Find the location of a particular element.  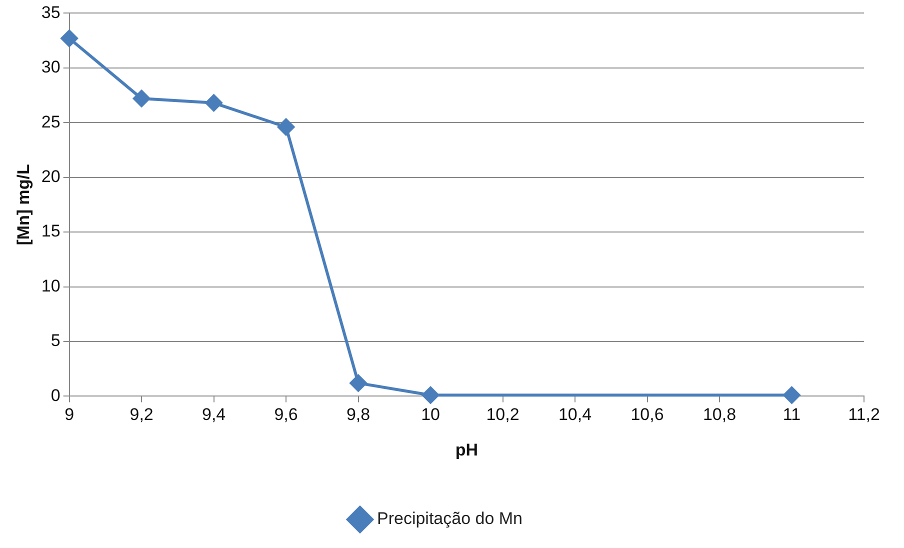

x-tick-label: 10 is located at coordinates (430, 414).